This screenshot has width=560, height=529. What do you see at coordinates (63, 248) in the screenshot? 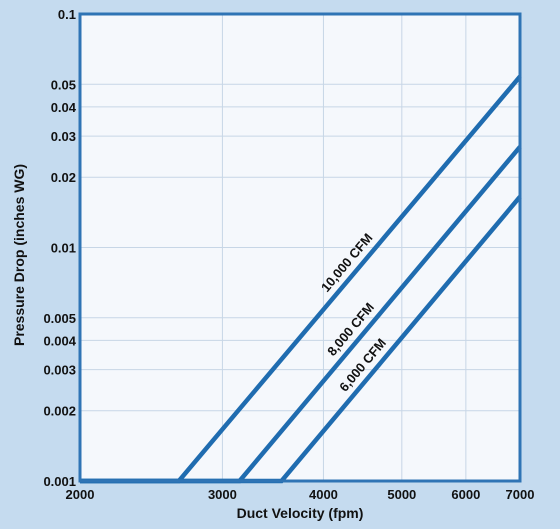
I see `y-tick-label: 0.01` at bounding box center [63, 248].